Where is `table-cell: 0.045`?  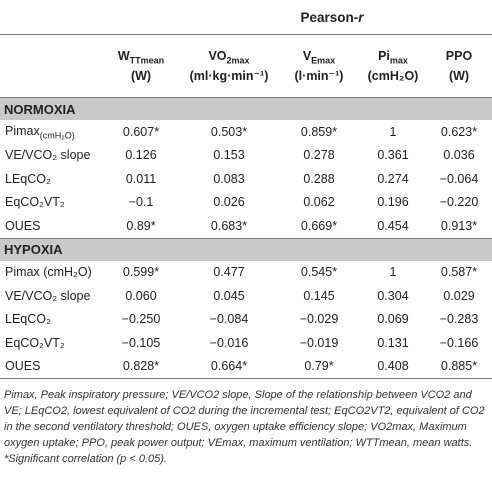
table-cell: 0.045 is located at coordinates (229, 295).